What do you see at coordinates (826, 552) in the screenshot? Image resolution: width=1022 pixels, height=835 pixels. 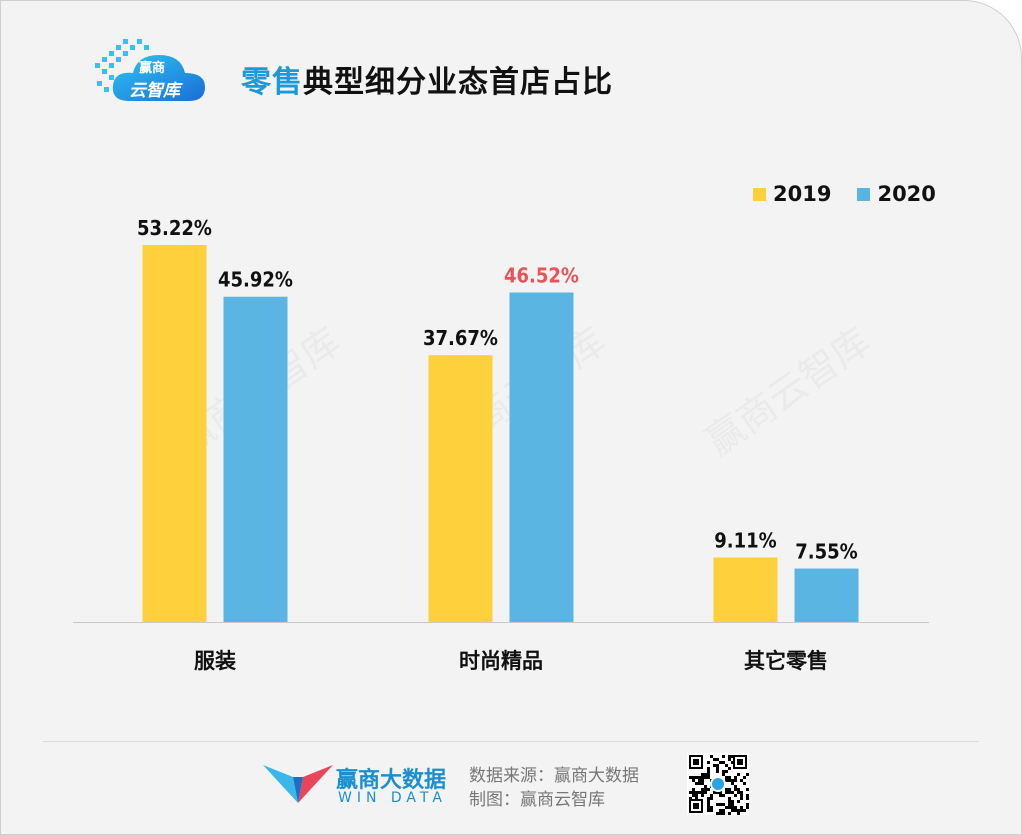 I see `data-label-2020-3: 7.55%` at bounding box center [826, 552].